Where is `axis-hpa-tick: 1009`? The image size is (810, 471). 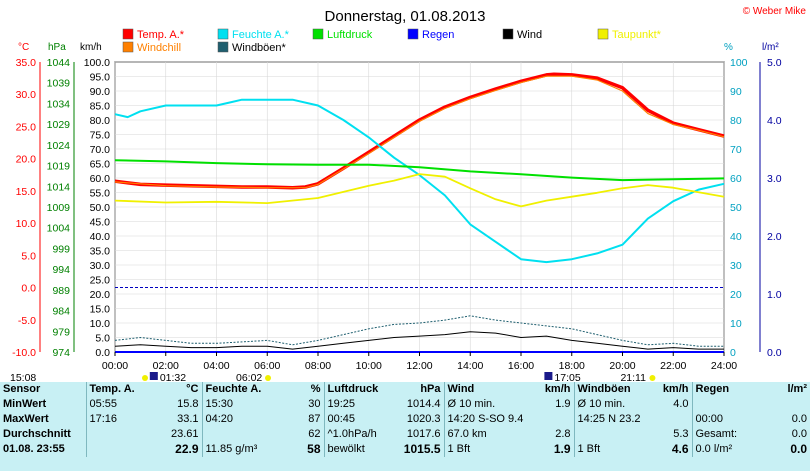
axis-hpa-tick: 1009 is located at coordinates (59, 208).